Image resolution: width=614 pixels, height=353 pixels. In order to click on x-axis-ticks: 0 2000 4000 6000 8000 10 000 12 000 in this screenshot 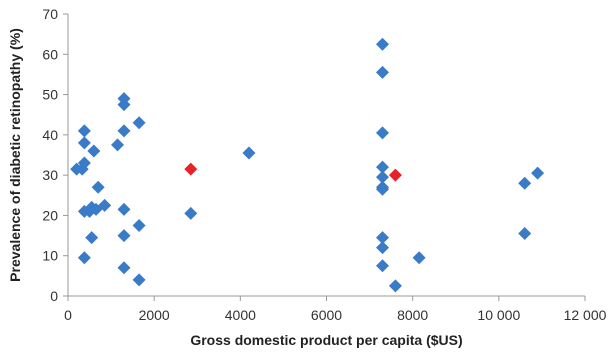, I will do `click(335, 309)`.